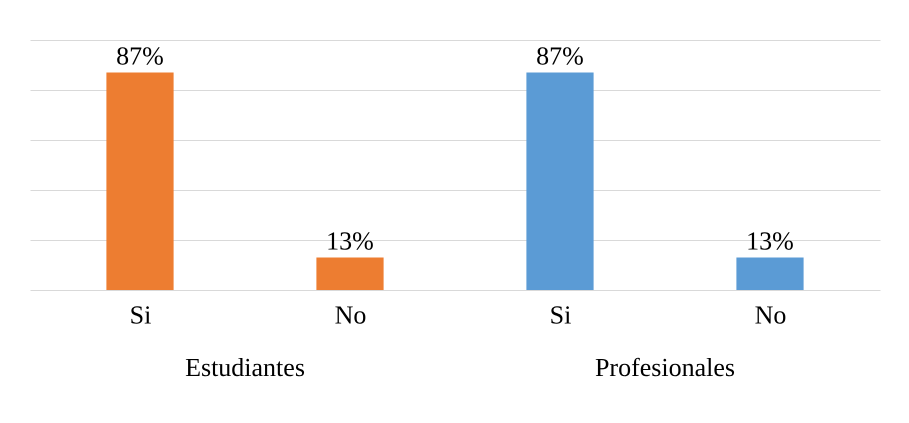  What do you see at coordinates (665, 367) in the screenshot?
I see `text: Profesionales` at bounding box center [665, 367].